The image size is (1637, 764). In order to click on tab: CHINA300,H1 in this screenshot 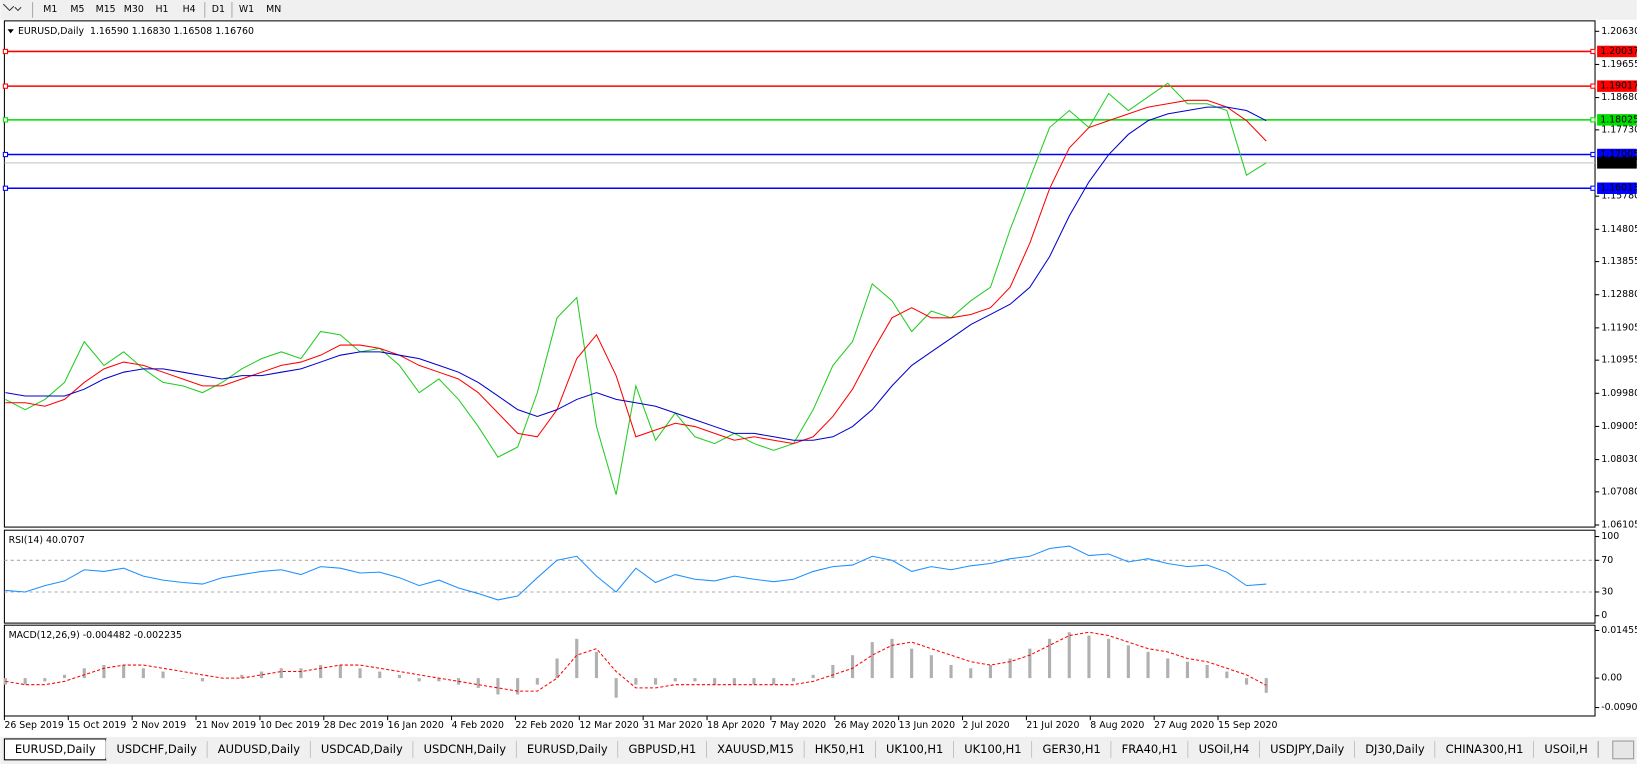, I will do `click(1485, 749)`.